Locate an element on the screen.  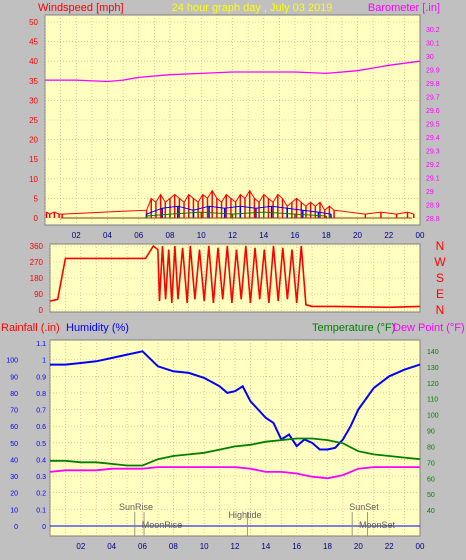
temperature-tick-label: 60 is located at coordinates (431, 479).